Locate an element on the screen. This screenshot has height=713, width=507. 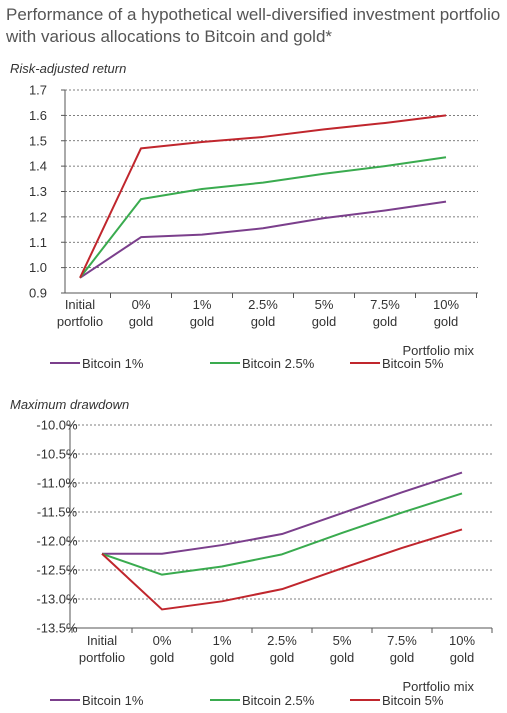
y-tick-label: 1.7 is located at coordinates (38, 90).